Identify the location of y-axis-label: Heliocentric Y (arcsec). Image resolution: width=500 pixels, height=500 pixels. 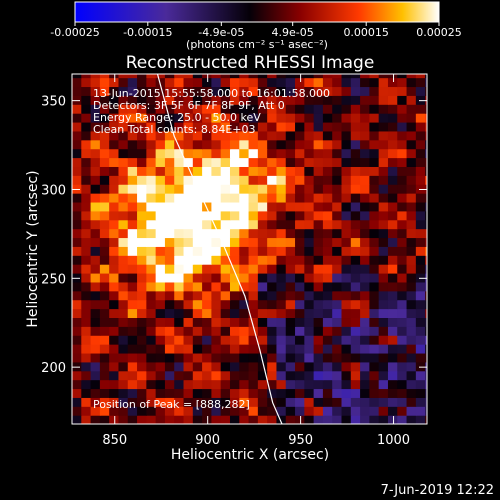
(33, 248).